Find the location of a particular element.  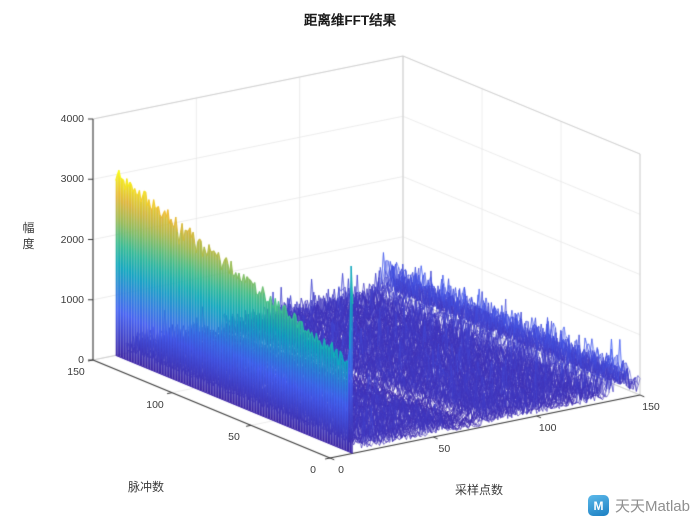

x-tick-label: 150 is located at coordinates (651, 407).